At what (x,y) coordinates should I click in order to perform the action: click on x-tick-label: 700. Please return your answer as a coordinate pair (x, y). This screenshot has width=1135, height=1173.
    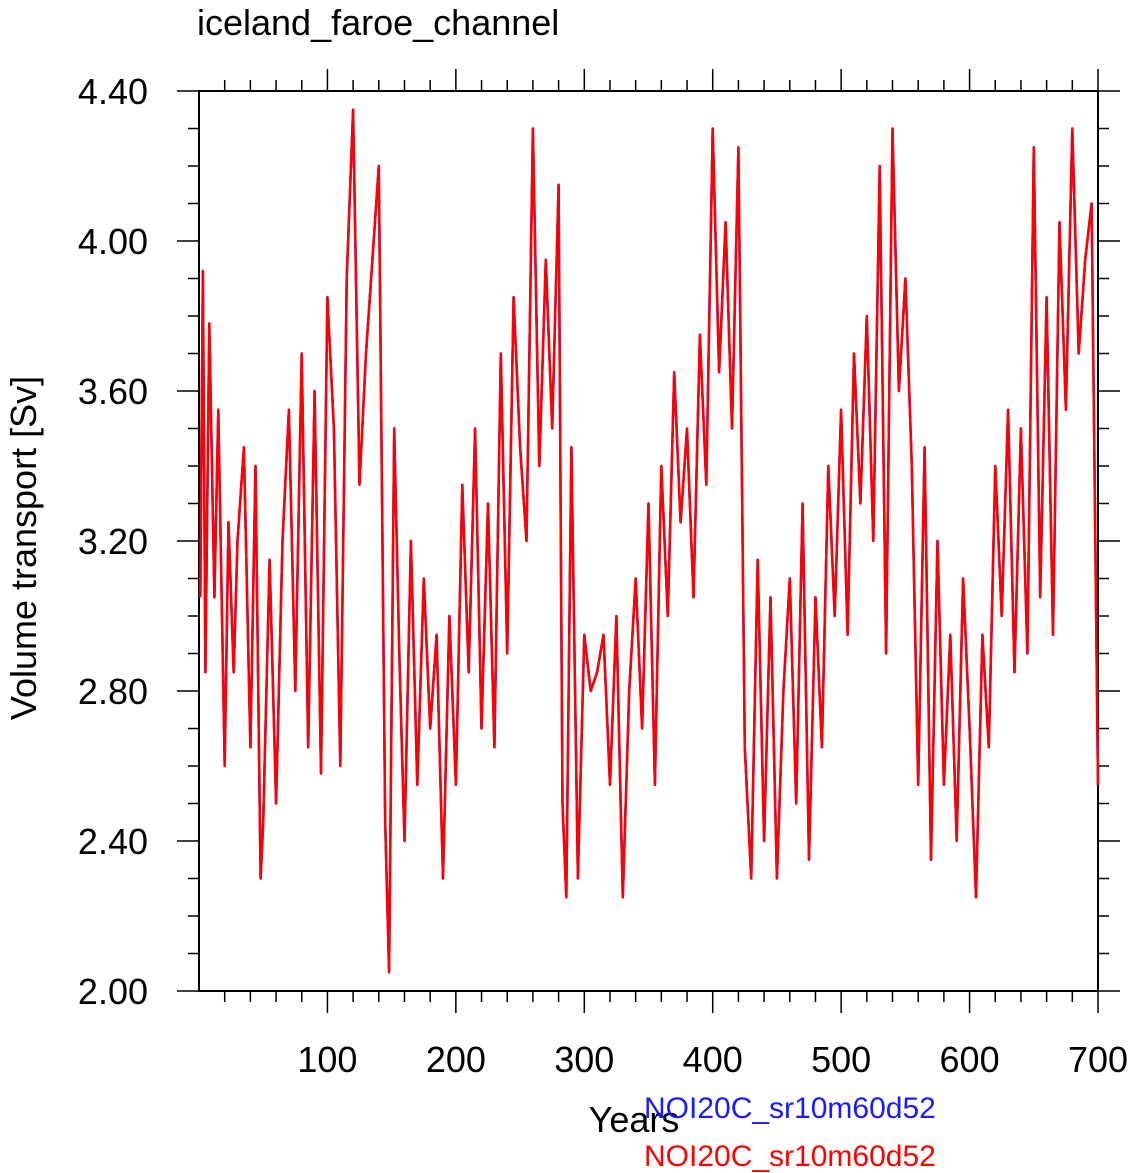
    Looking at the image, I should click on (1098, 1059).